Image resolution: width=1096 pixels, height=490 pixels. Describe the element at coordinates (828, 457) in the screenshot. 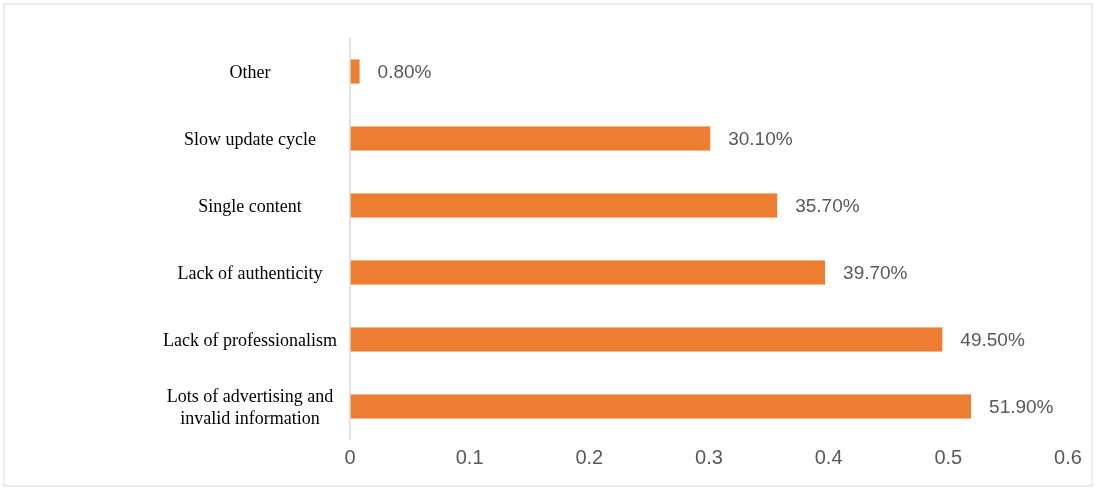

I see `x-tick-label: 0.4` at that location.